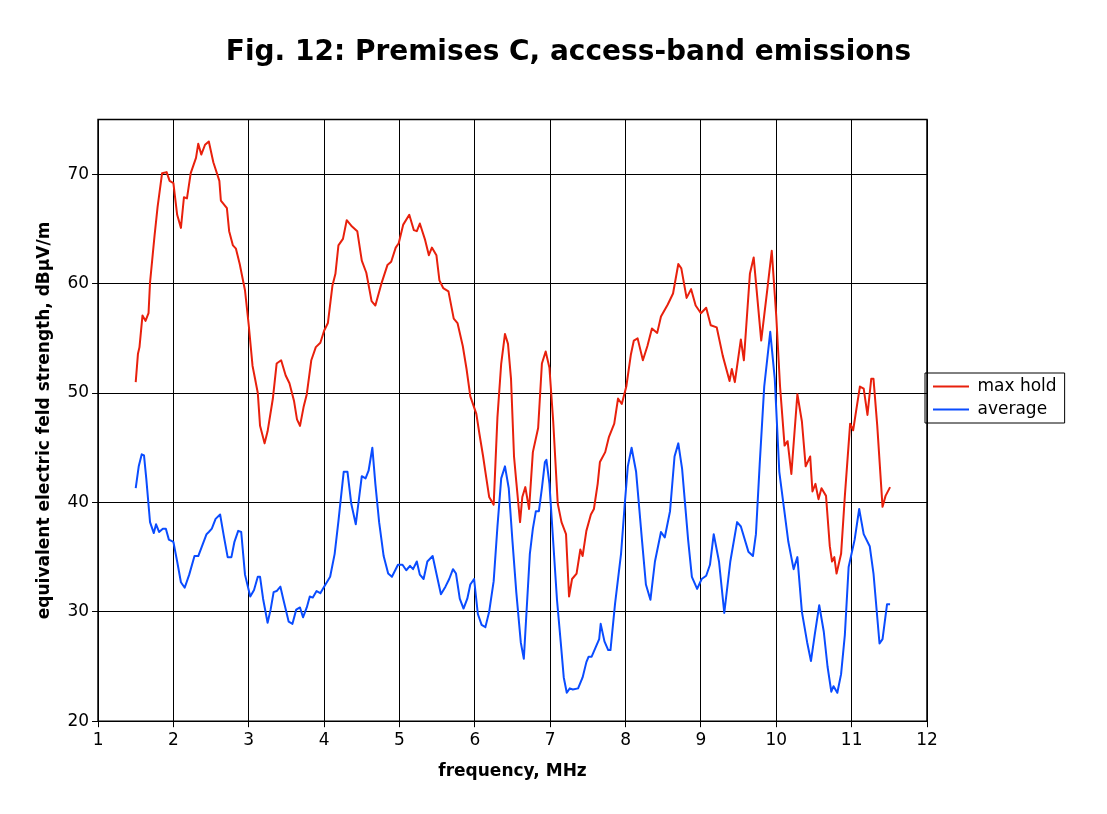 This screenshot has height=814, width=1107. Describe the element at coordinates (324, 738) in the screenshot. I see `x-tick-label: 4` at that location.